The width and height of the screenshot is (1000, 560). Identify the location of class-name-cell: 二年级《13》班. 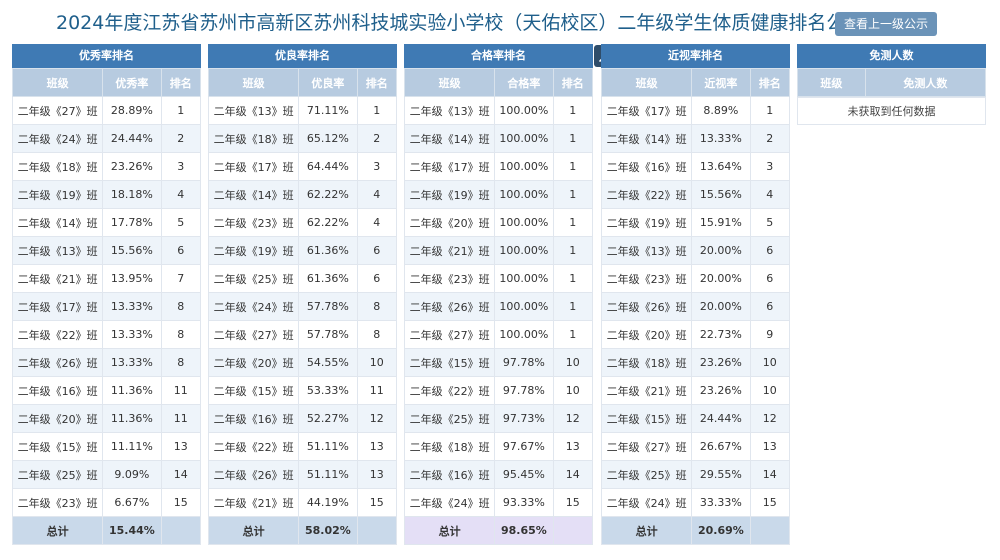
(253, 110).